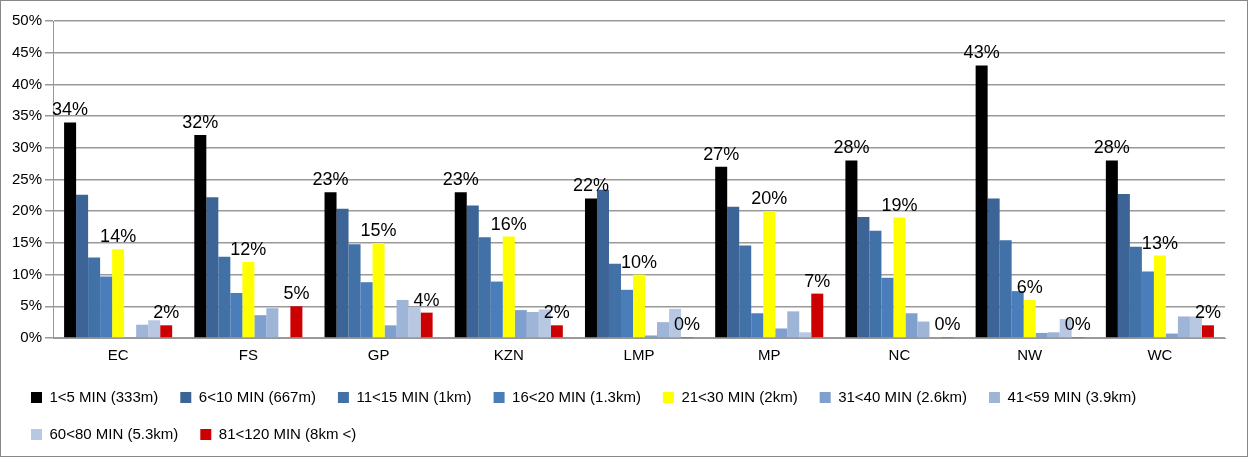 The image size is (1248, 457). I want to click on data-label: 4%, so click(426, 299).